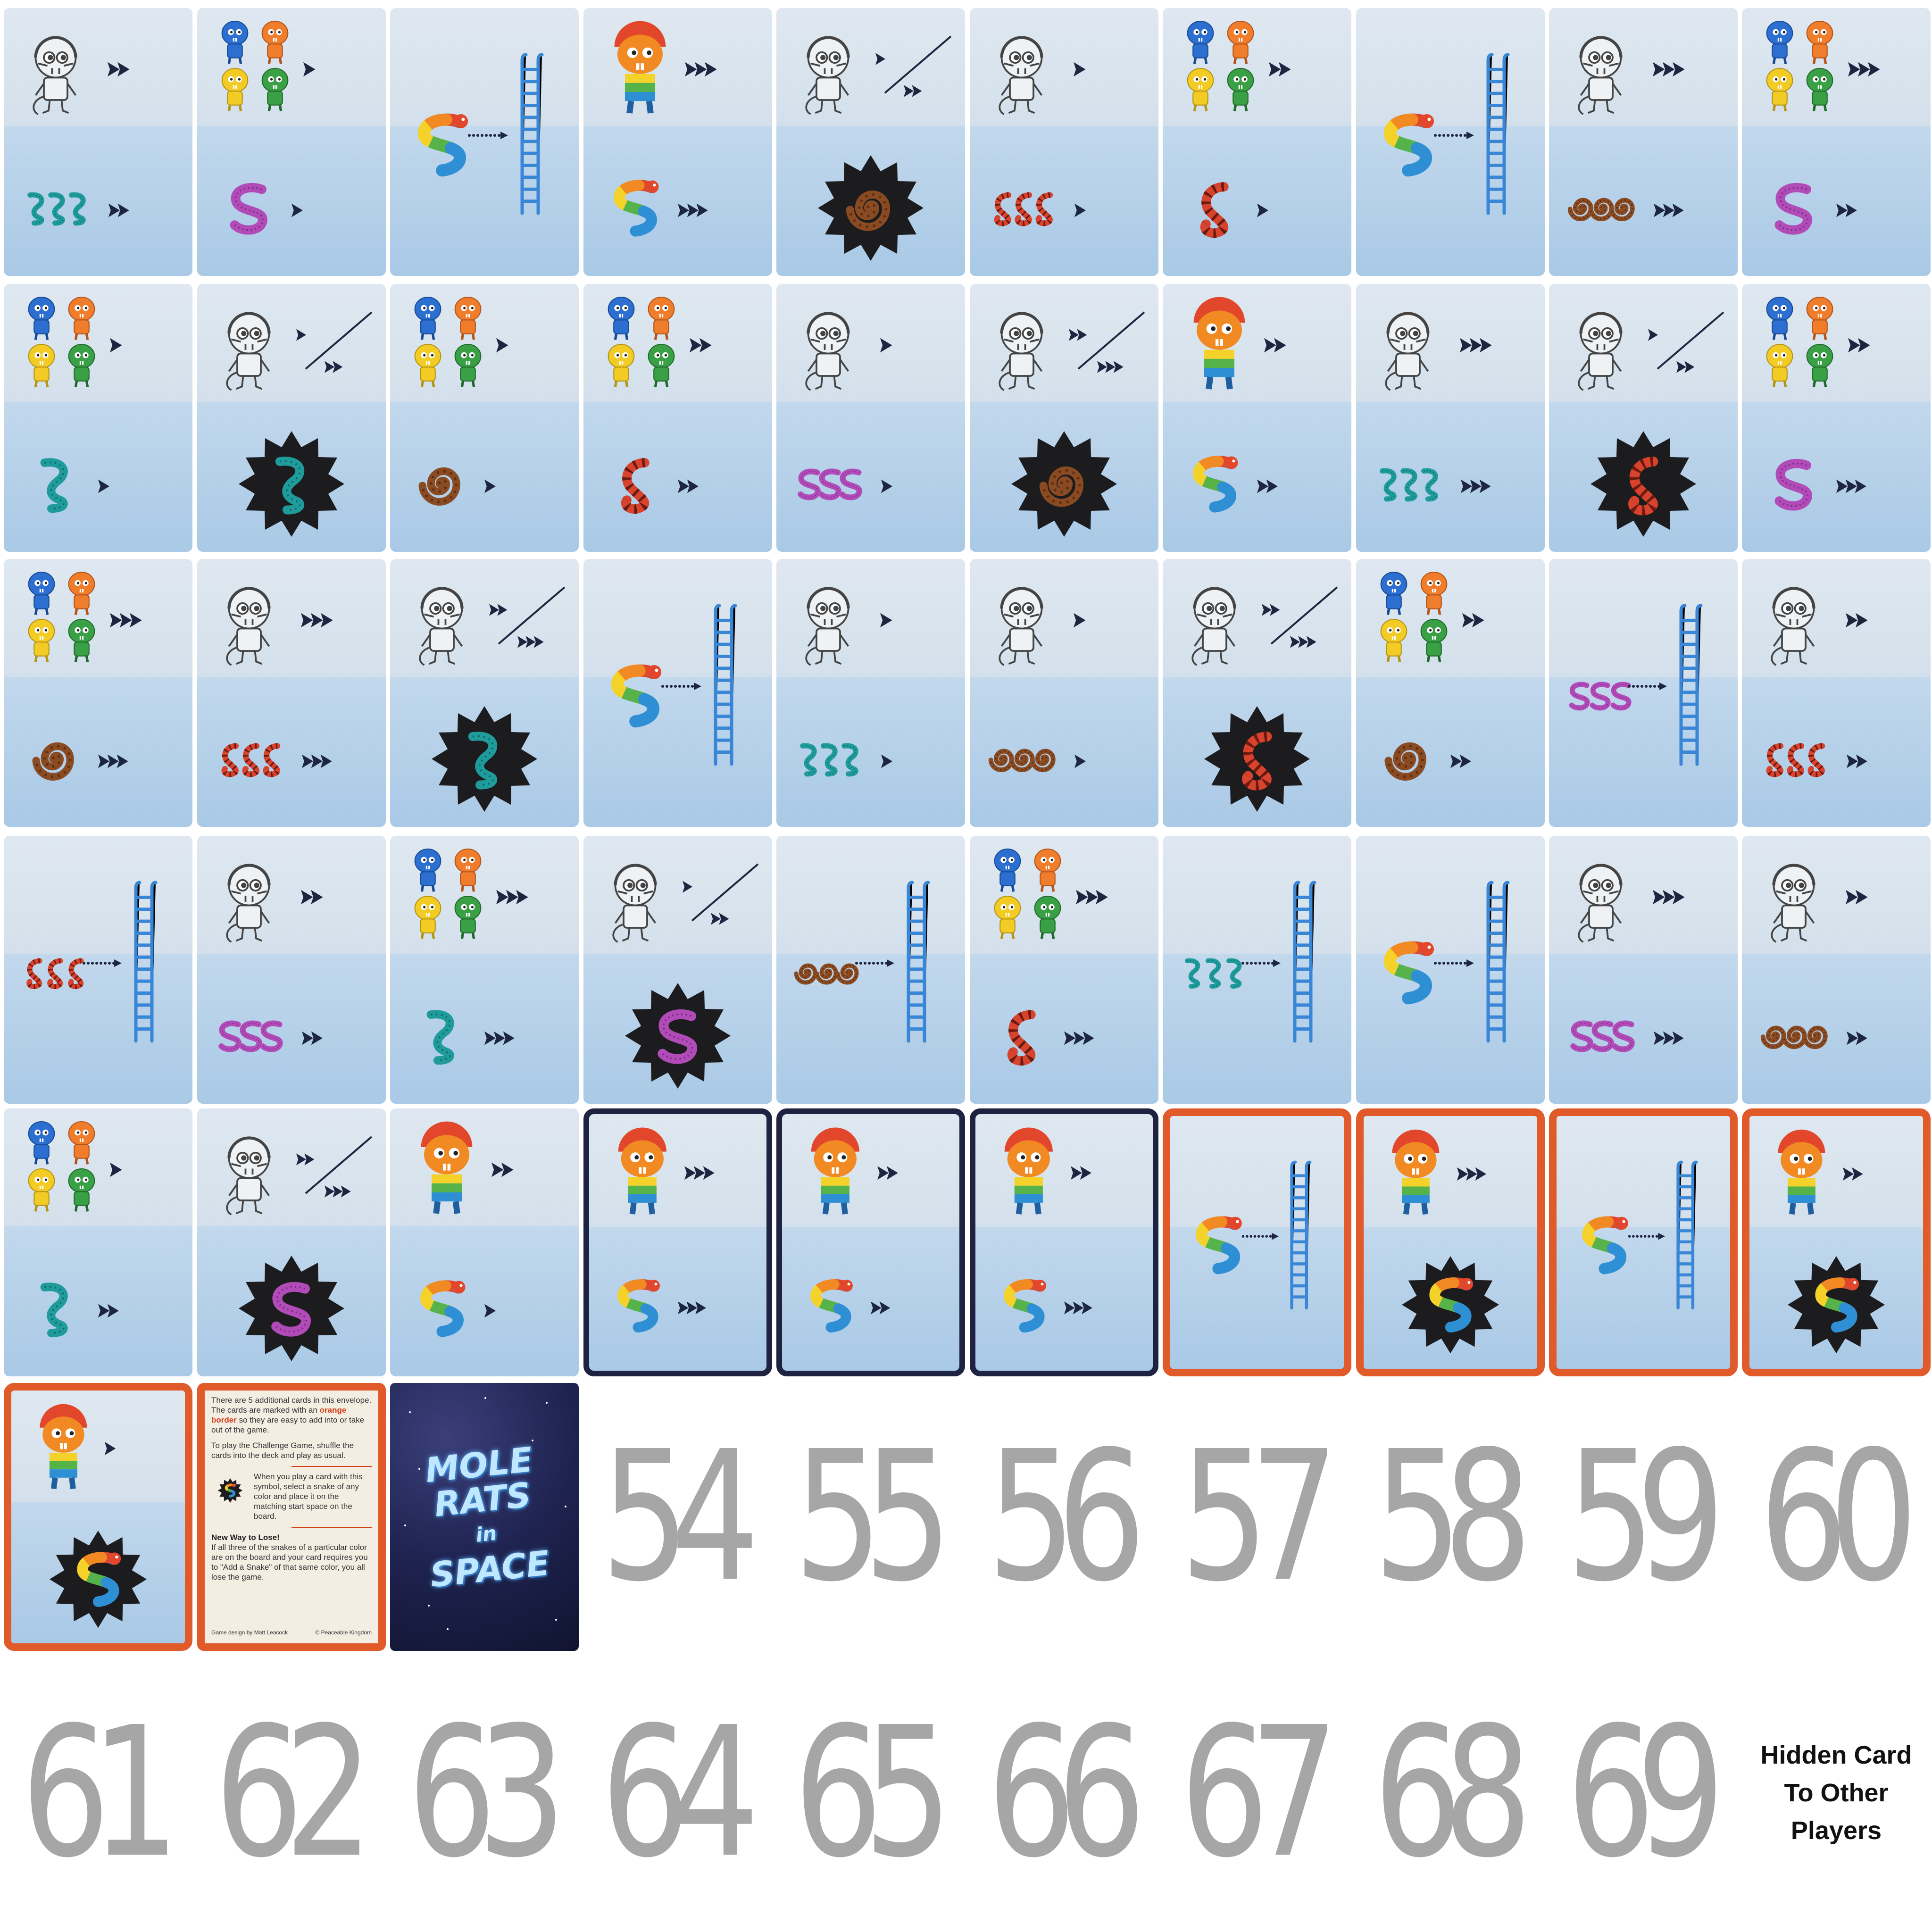 The image size is (1932, 1932). Describe the element at coordinates (1645, 1792) in the screenshot. I see `slot-number: 69` at that location.